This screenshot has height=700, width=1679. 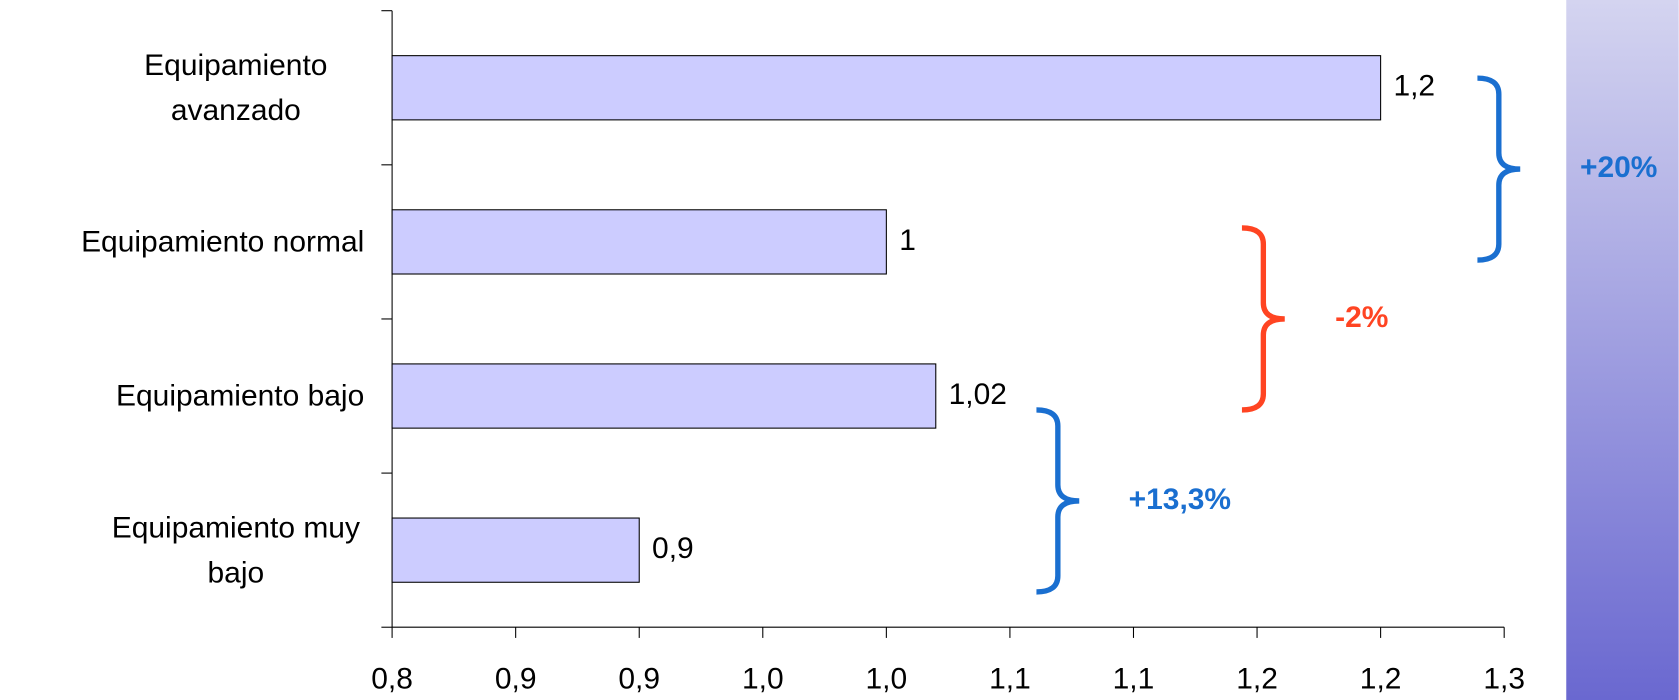 I want to click on category-cell: Equipamiento avanzado, so click(x=182, y=88).